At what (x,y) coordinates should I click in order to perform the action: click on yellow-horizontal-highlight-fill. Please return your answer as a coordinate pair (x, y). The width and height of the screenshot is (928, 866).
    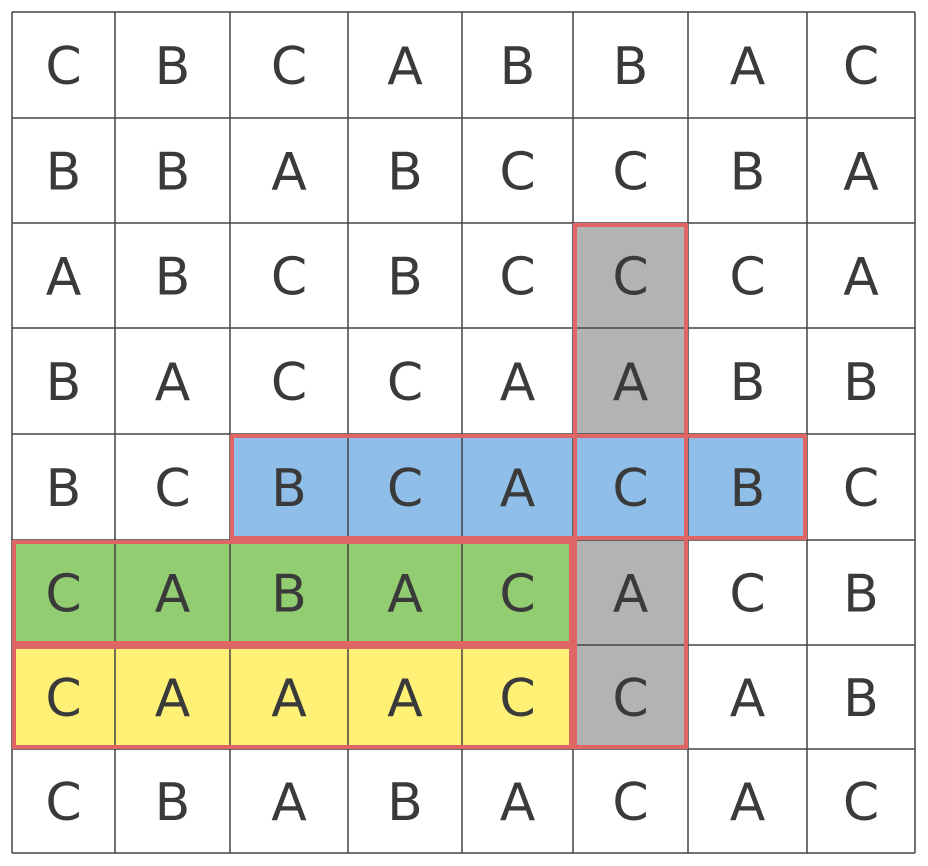
    Looking at the image, I should click on (292, 697).